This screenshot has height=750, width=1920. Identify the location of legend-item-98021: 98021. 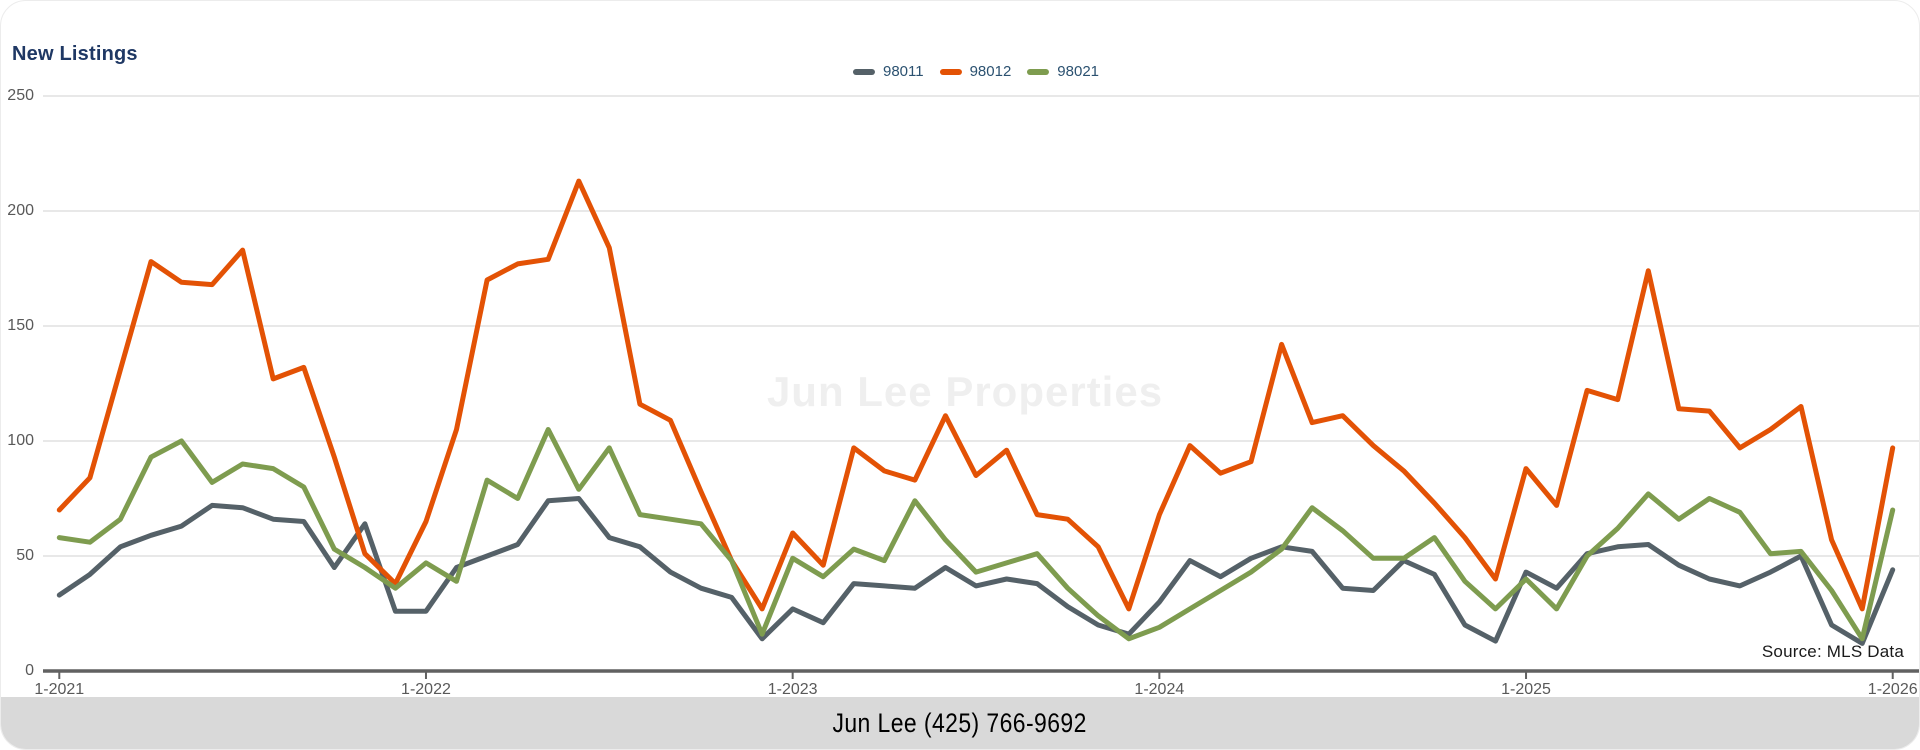
(1063, 71).